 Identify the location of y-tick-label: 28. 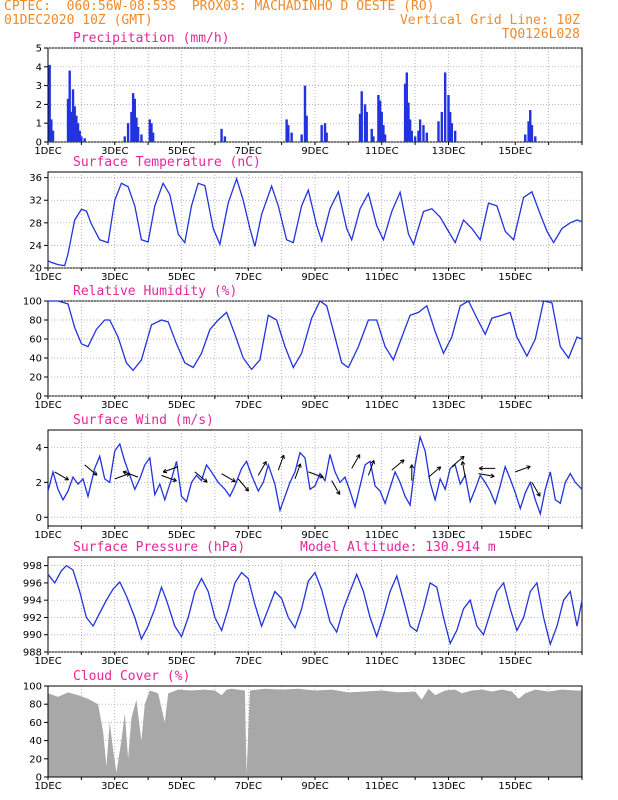
(35, 223).